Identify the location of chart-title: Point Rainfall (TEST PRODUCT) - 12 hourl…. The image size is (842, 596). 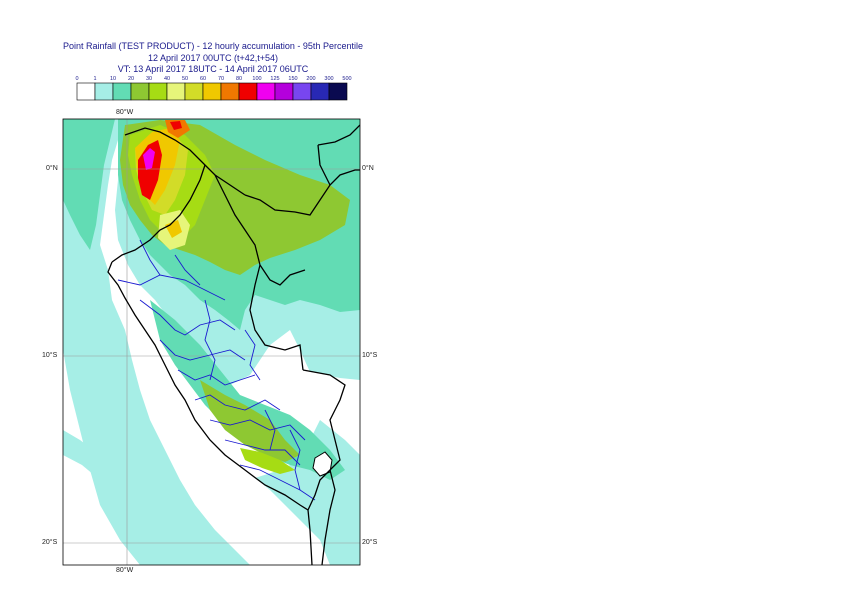
(213, 46).